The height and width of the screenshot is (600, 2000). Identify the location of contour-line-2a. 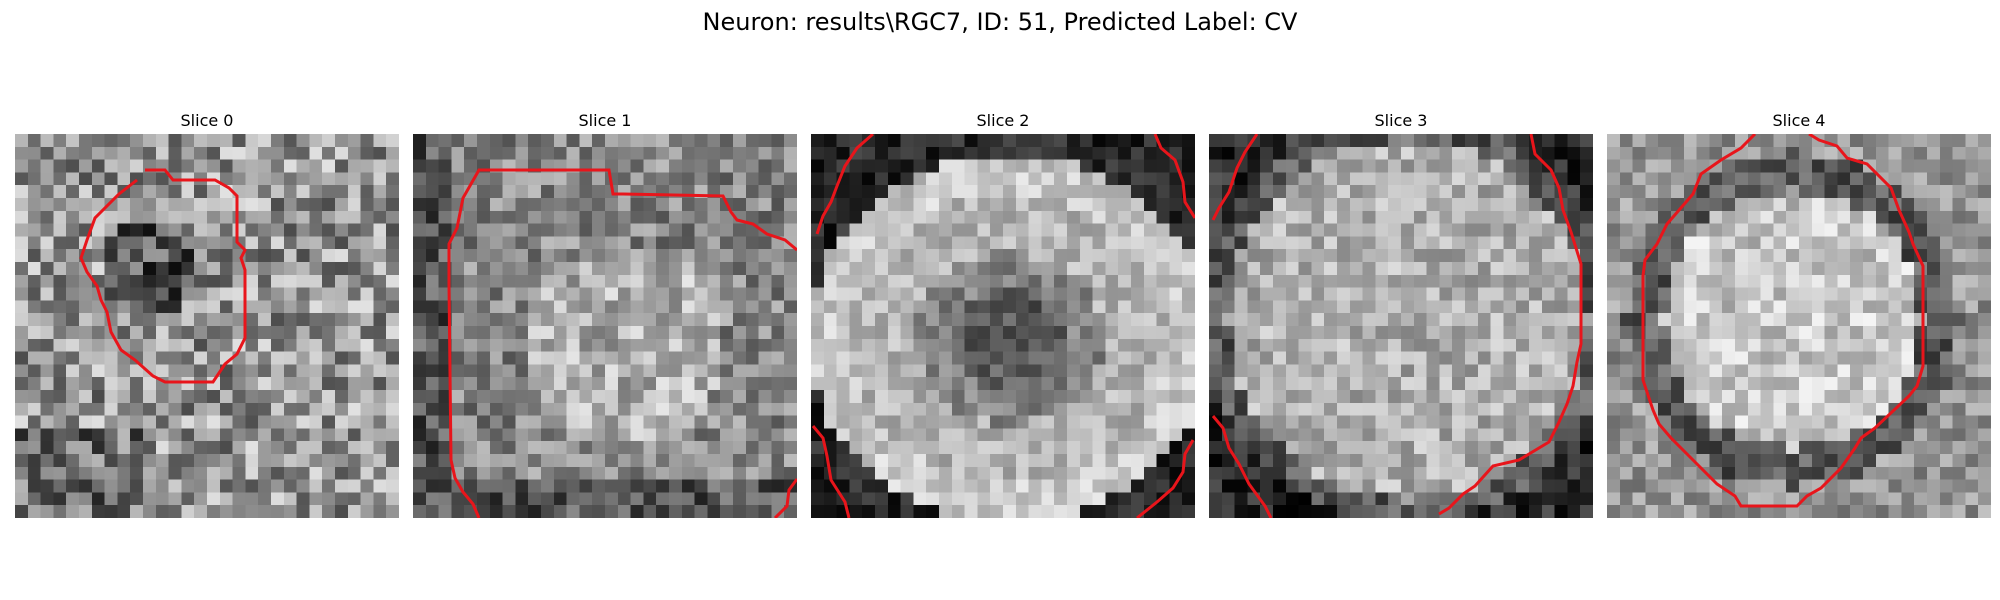
(844, 184).